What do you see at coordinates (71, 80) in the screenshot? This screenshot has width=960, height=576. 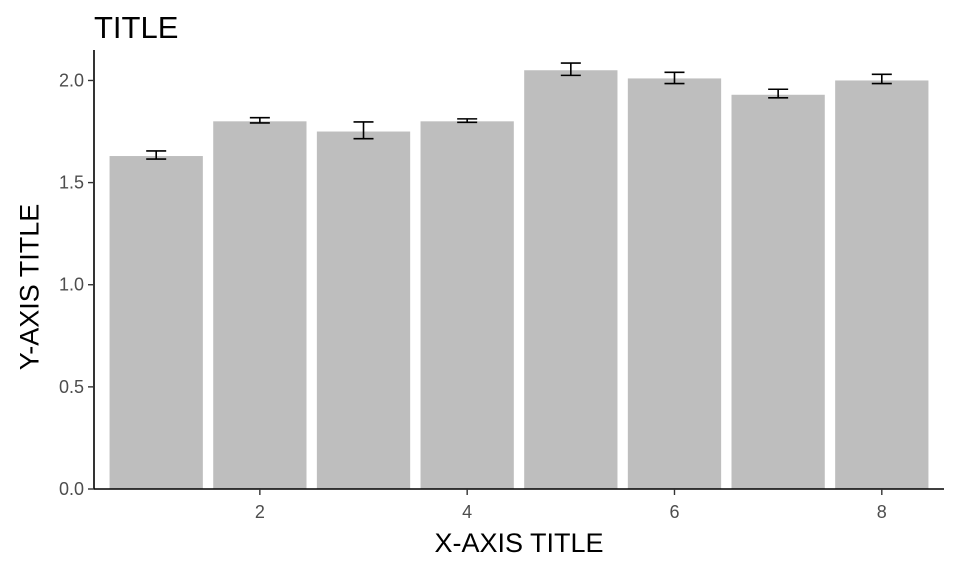 I see `y-tick-label-2.0: 2.0` at bounding box center [71, 80].